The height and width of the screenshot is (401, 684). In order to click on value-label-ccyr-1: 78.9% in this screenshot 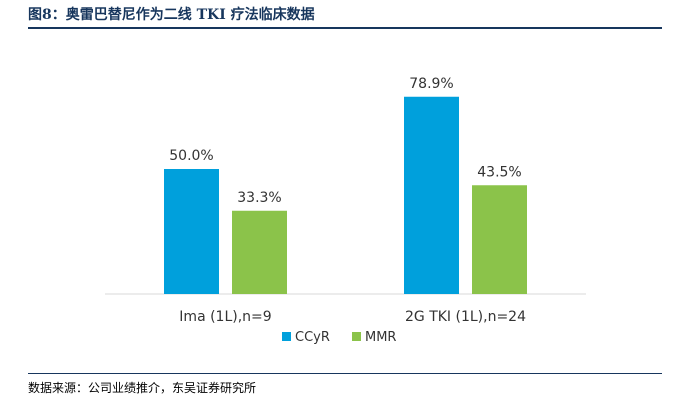, I will do `click(431, 84)`.